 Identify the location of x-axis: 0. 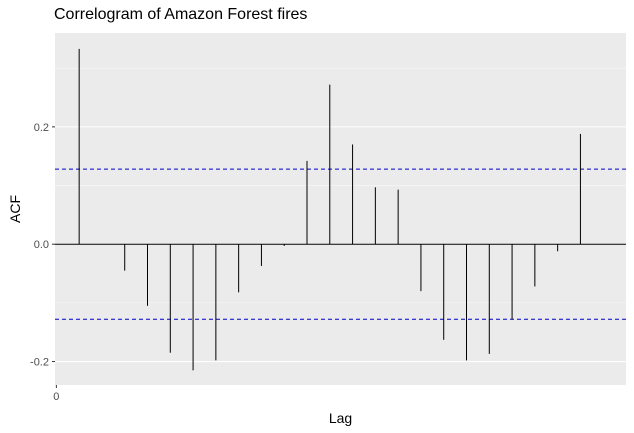
(56, 394).